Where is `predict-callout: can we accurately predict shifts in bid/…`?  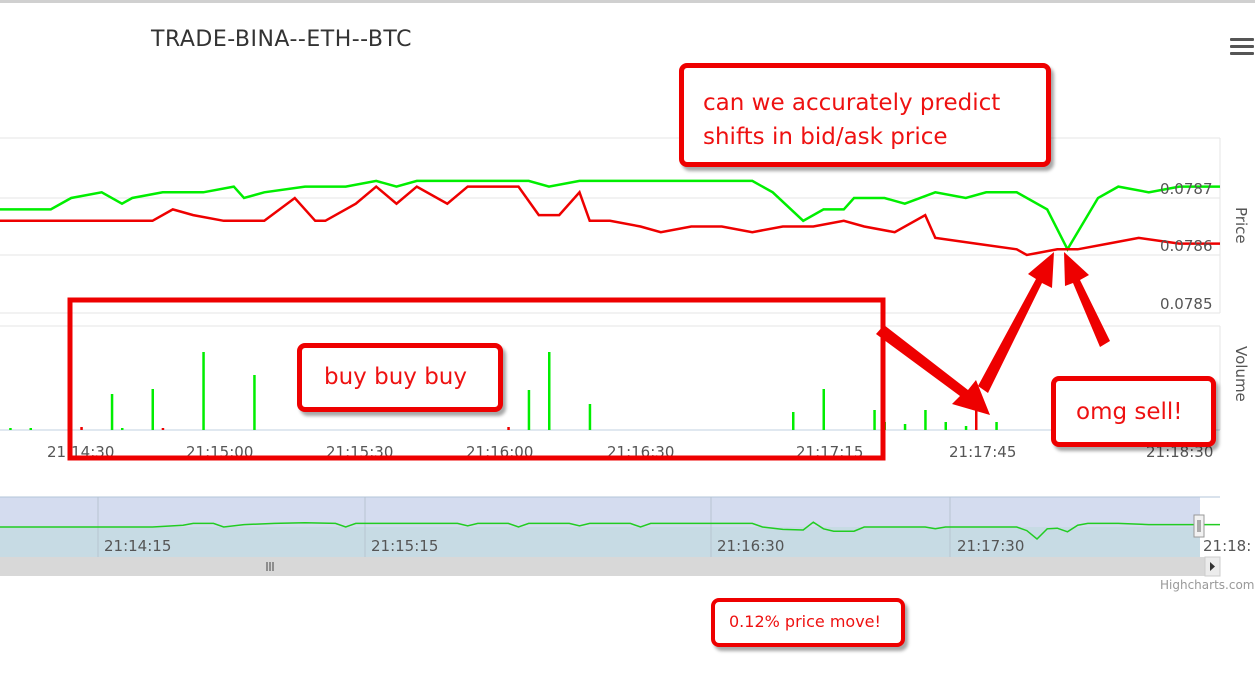 predict-callout: can we accurately predict shifts in bid/… is located at coordinates (865, 115).